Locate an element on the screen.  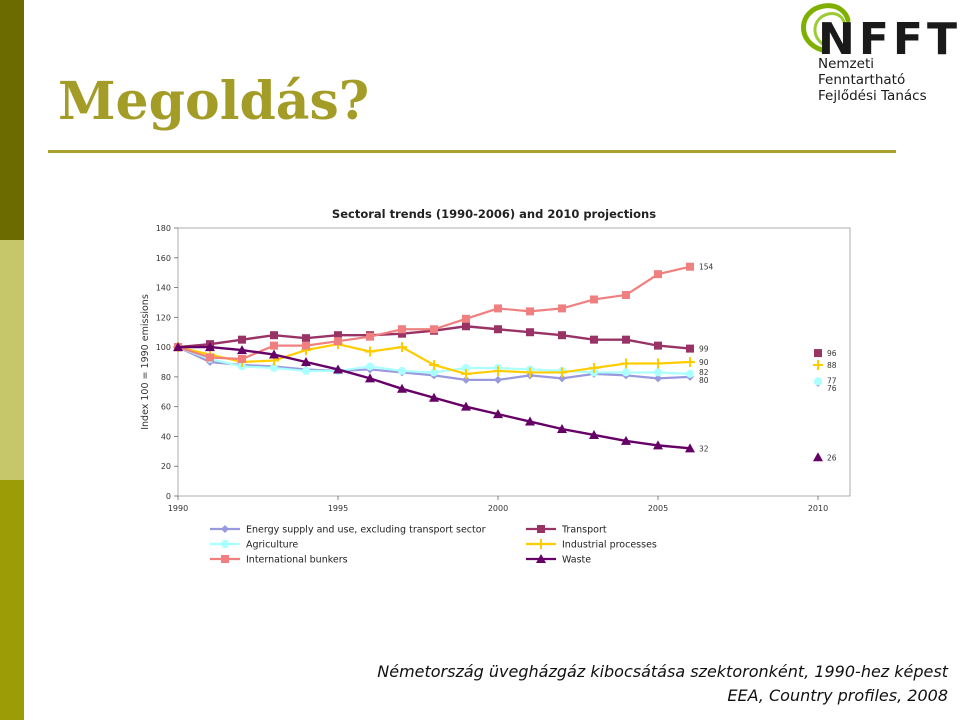
series-end-label: 82 is located at coordinates (704, 372).